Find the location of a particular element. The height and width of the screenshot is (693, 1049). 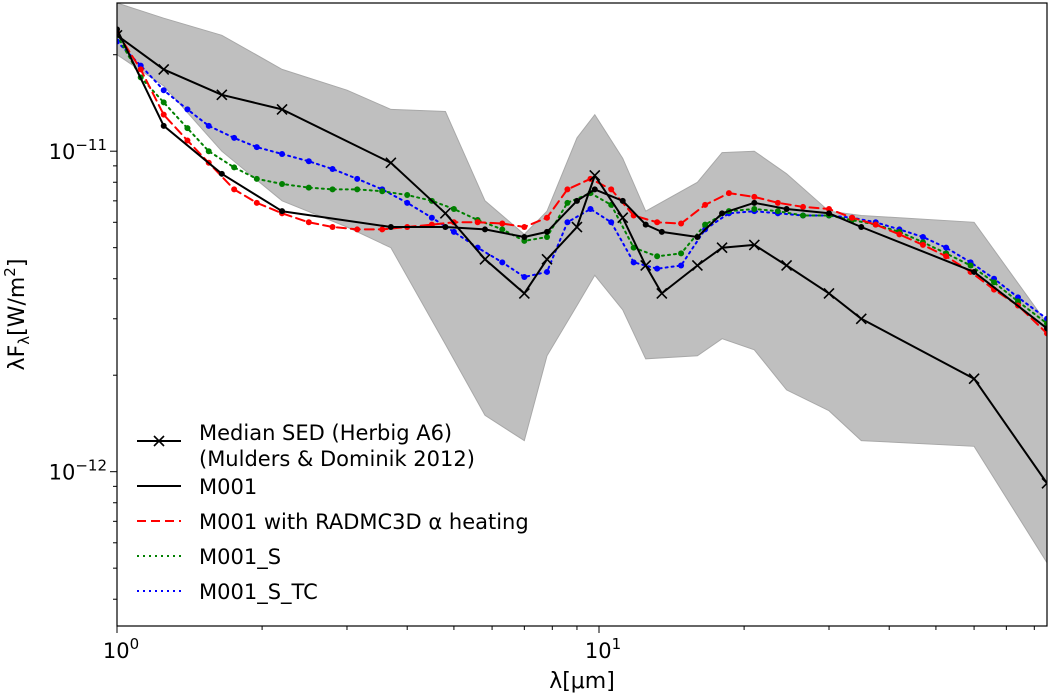

legend-item-1: M001 is located at coordinates (197, 487).